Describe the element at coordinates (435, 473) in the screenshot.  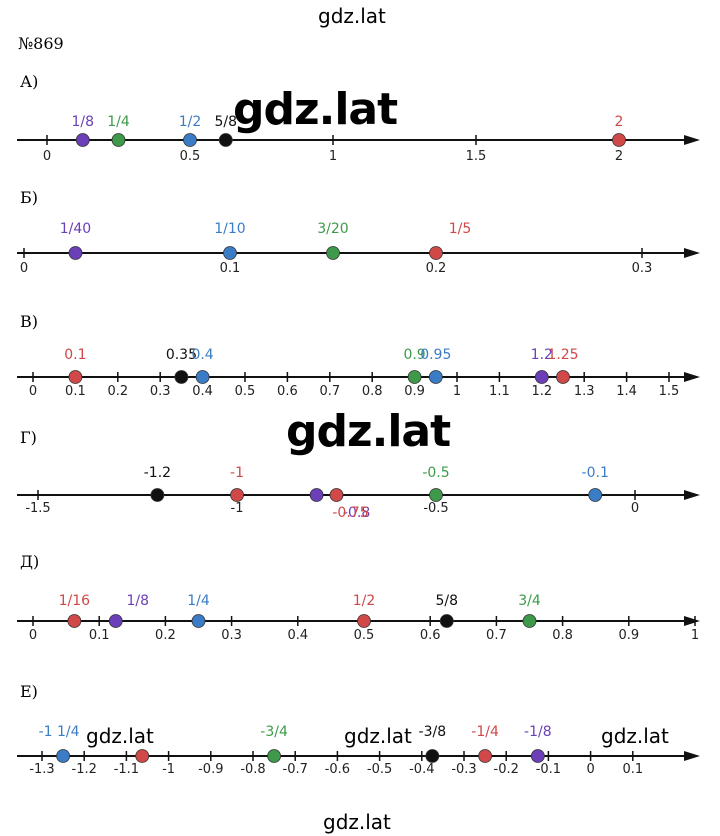
I see `point-label: -0.5` at that location.